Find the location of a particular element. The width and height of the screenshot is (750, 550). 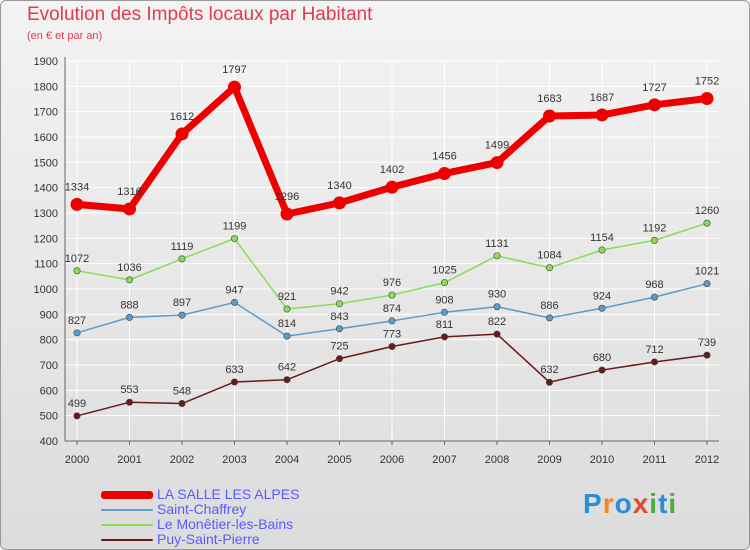

legend-item: LA SALLE LES ALPES is located at coordinates (231, 494).